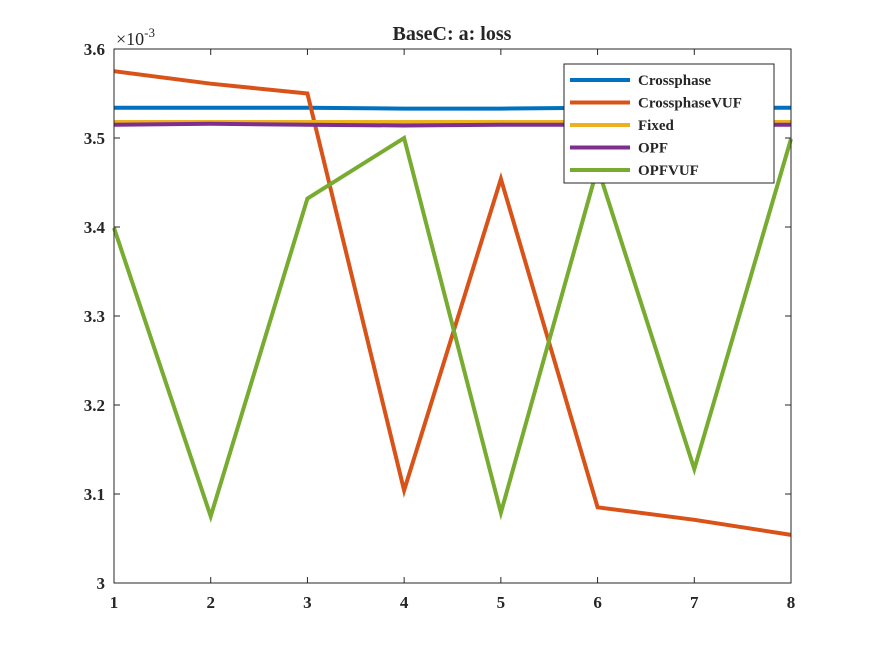 This screenshot has width=875, height=656. Describe the element at coordinates (94, 138) in the screenshot. I see `y-tick-label: 3.5` at that location.